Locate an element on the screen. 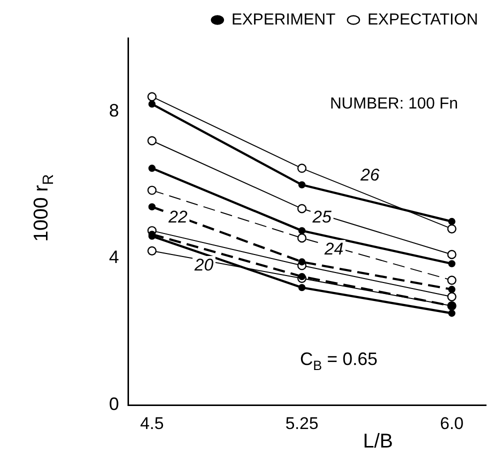 This screenshot has height=468, width=491. legend-label: EXPERIMENT is located at coordinates (283, 19).